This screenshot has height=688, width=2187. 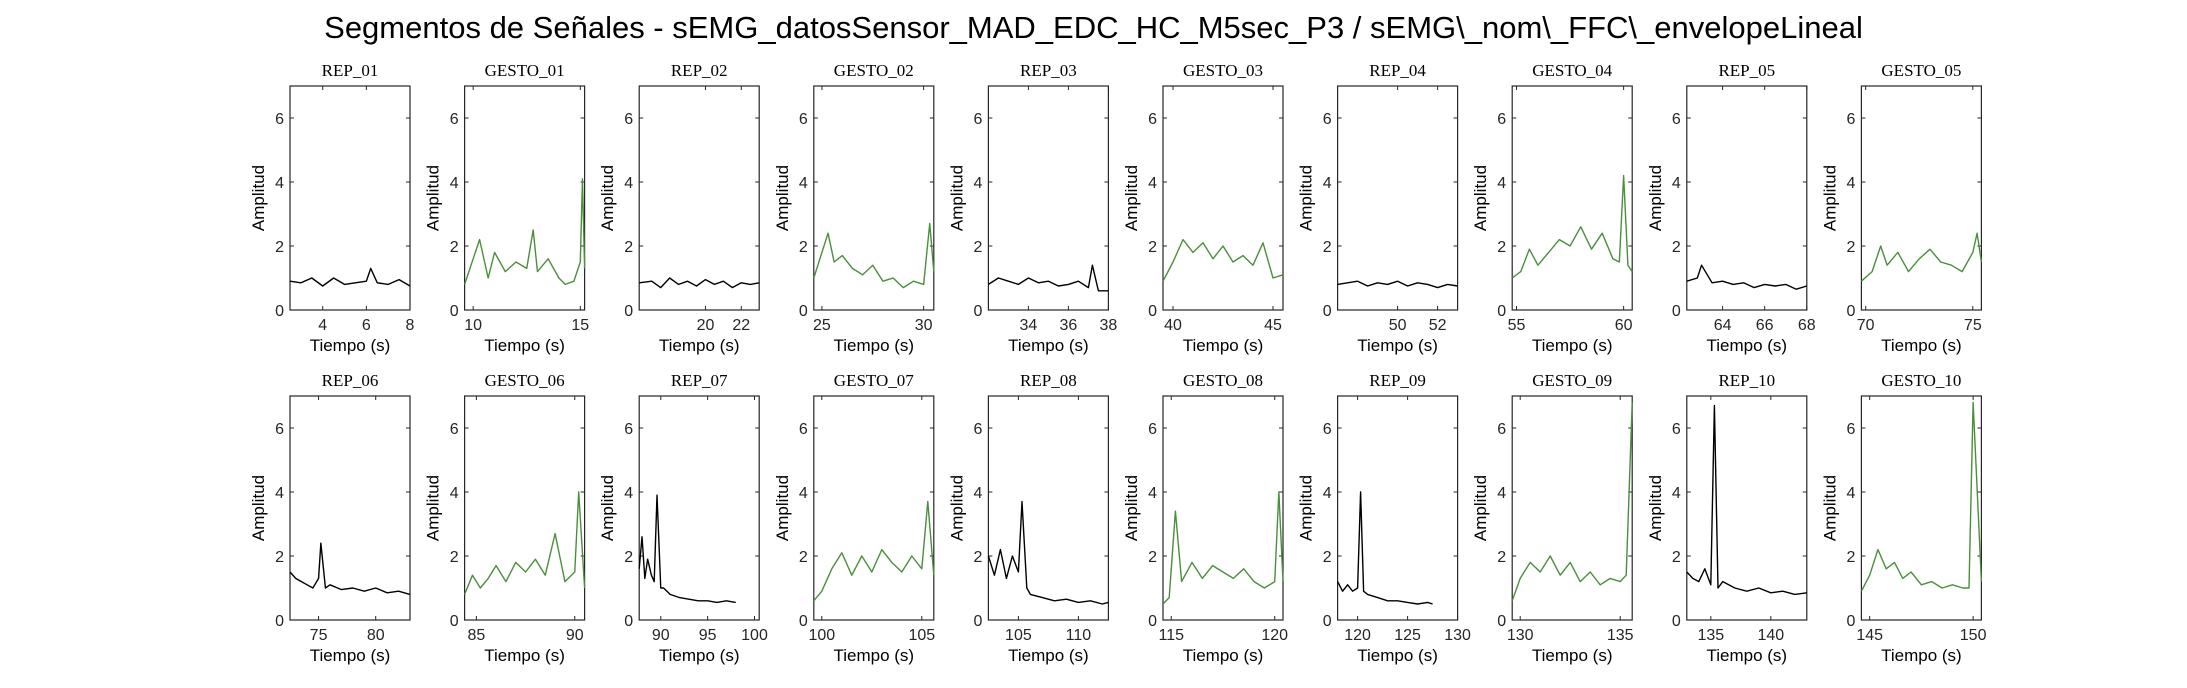 I want to click on subplot-title: GESTO_09, so click(x=1572, y=380).